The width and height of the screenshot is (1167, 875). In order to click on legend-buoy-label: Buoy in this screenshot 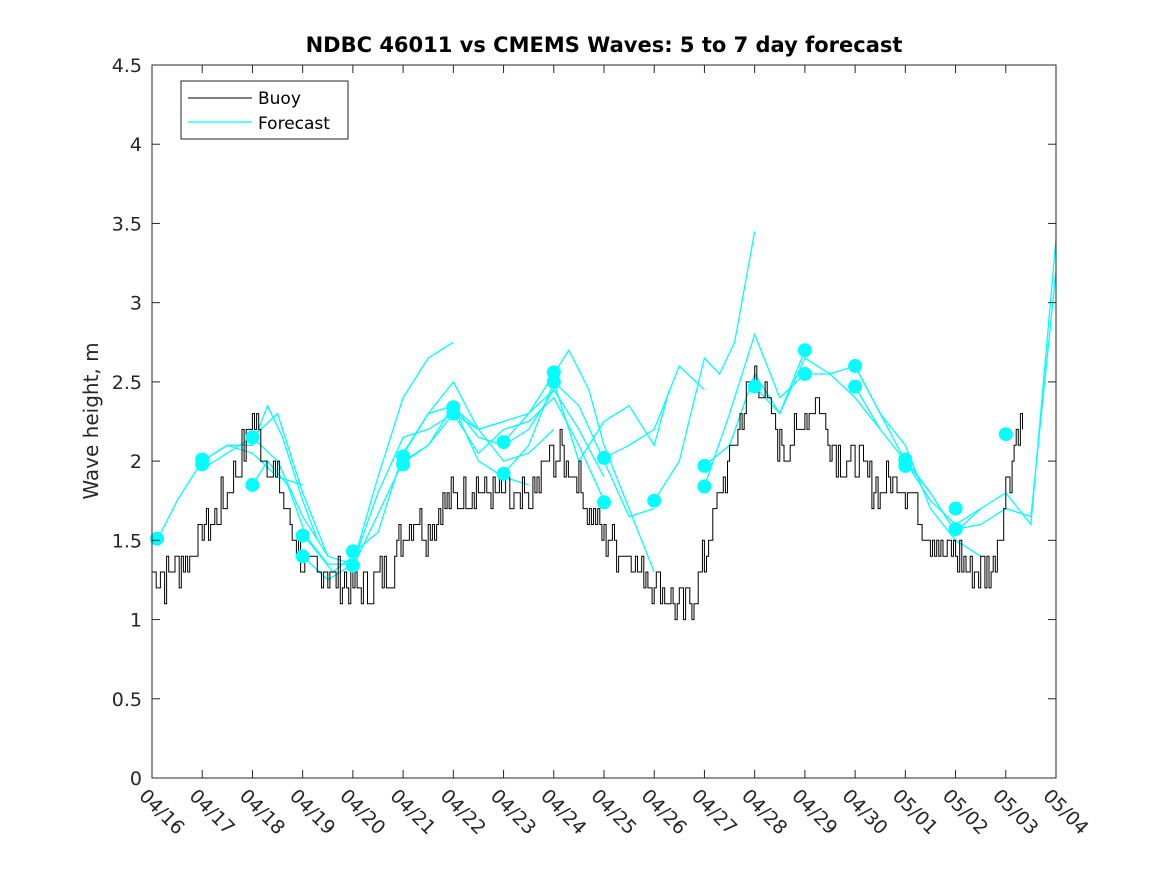, I will do `click(279, 99)`.